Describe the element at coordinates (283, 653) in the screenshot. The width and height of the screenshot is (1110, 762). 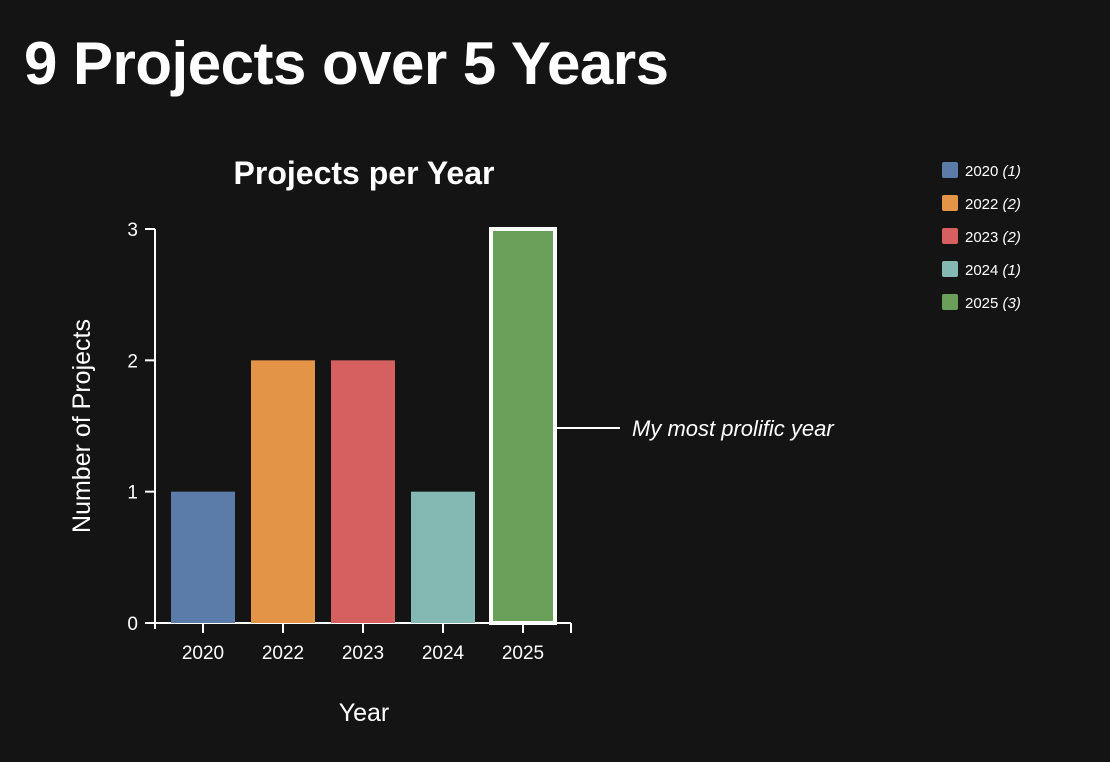
I see `x-tick-label: 2022` at that location.